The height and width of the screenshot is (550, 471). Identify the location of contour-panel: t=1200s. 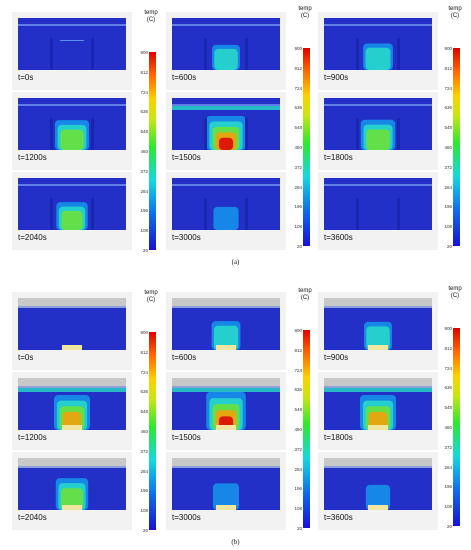
(72, 411).